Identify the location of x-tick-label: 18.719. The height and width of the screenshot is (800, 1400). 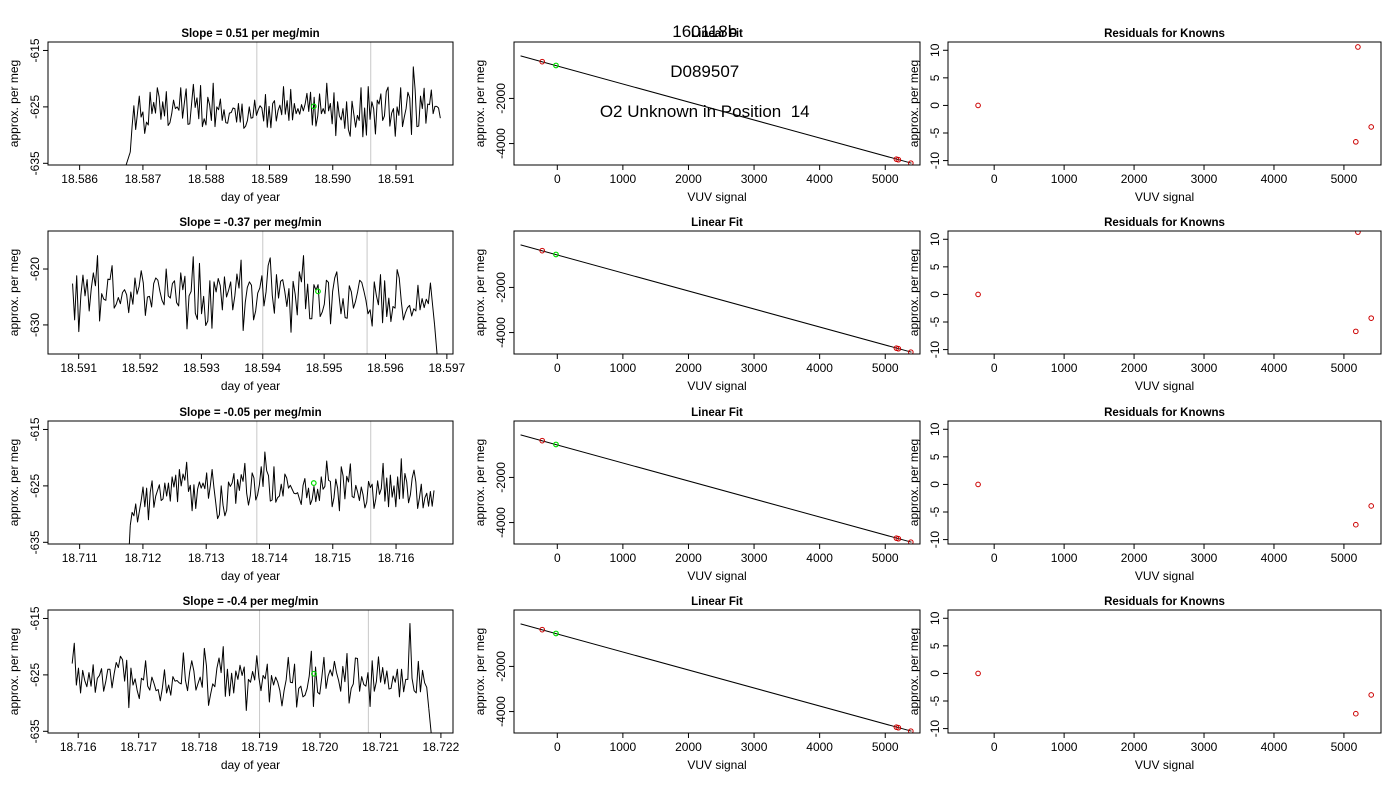
(259, 747).